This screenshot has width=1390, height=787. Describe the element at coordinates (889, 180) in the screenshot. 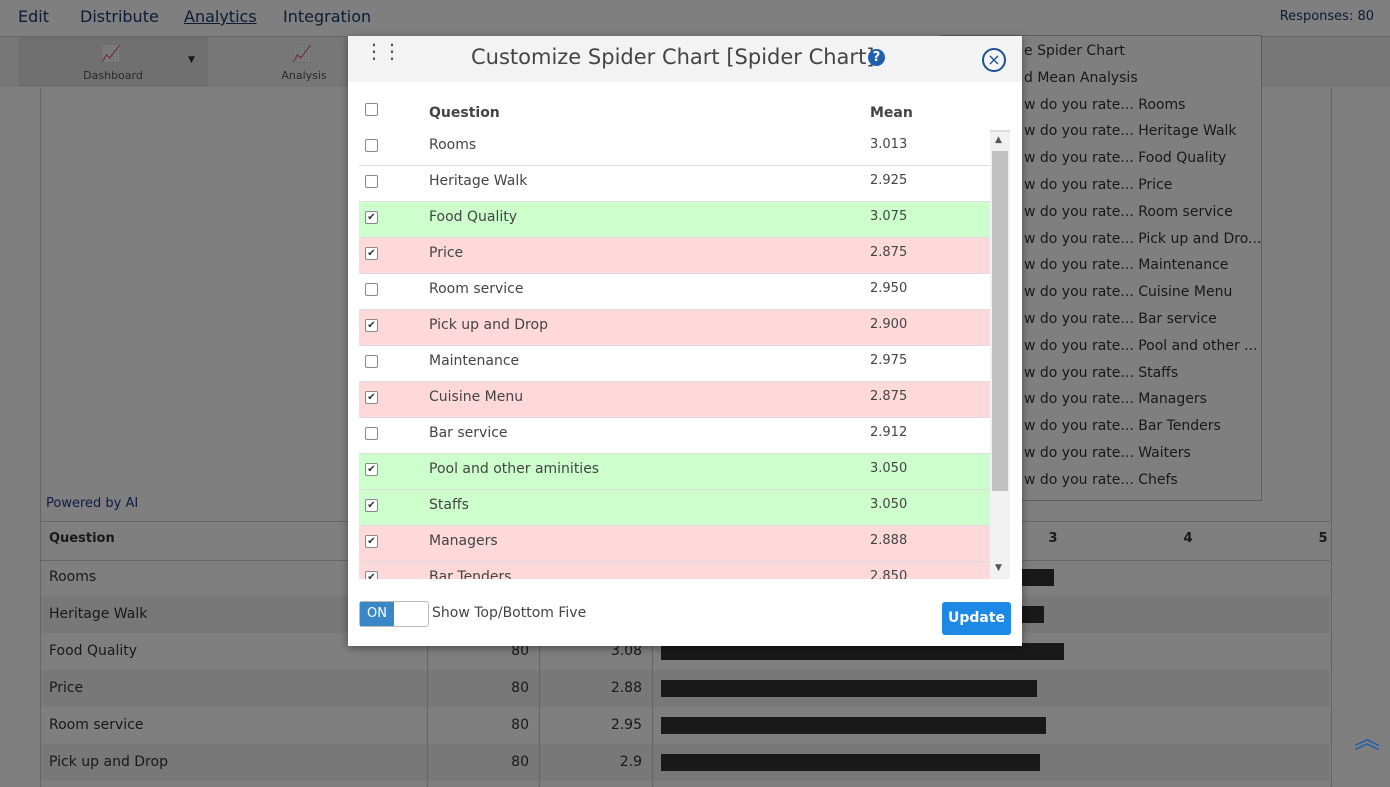

I see `row-mean: 2.925` at that location.